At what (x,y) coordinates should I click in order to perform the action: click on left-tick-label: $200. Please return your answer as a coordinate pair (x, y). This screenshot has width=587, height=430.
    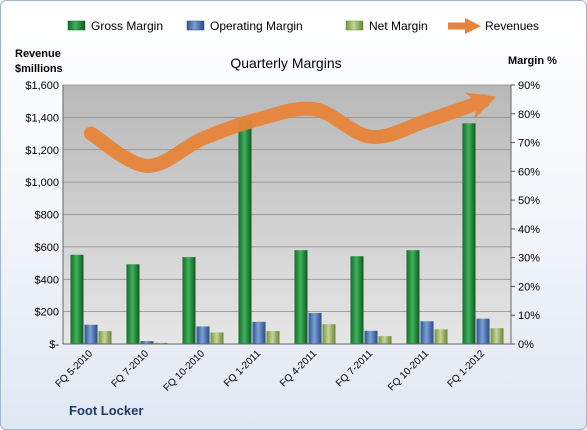
    Looking at the image, I should click on (47, 313).